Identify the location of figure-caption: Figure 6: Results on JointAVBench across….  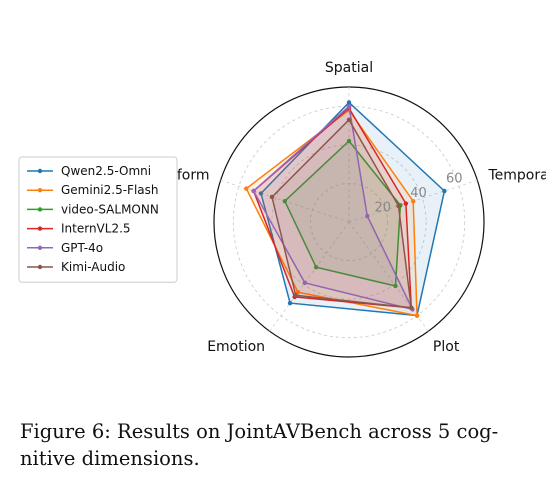
(259, 445).